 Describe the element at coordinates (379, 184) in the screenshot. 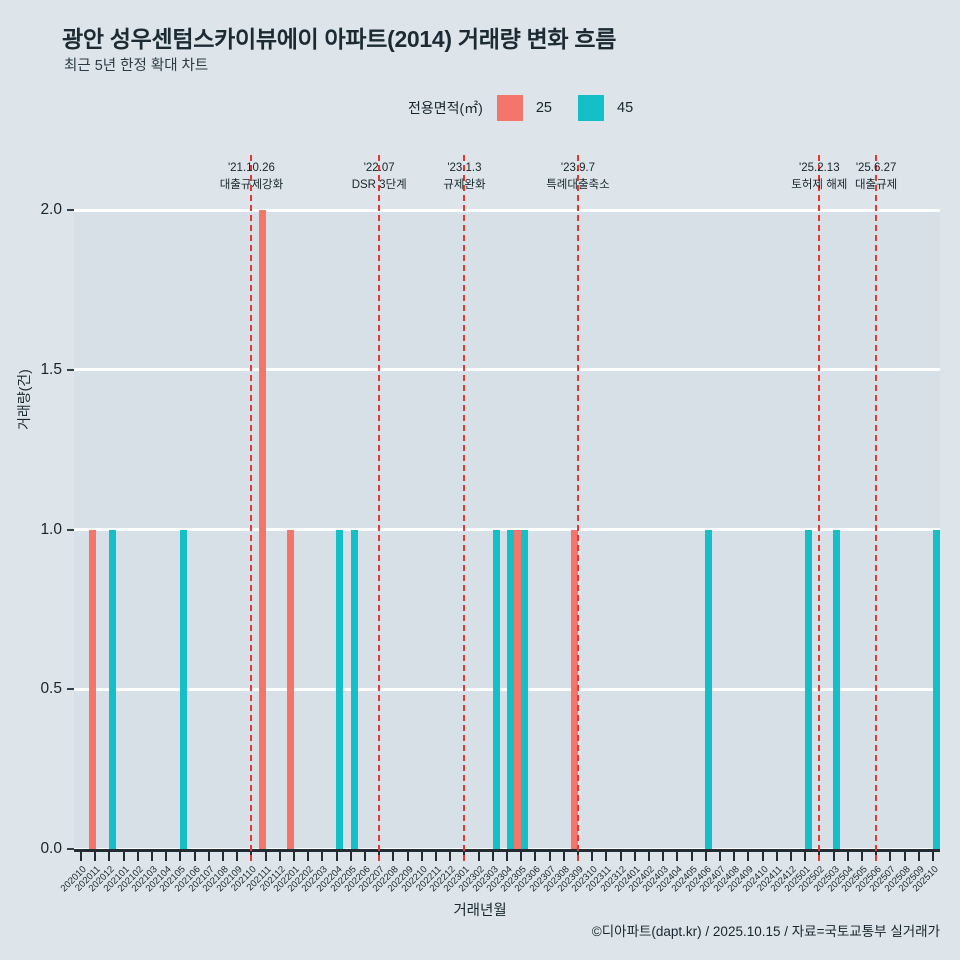

I see `event-label: DSR 3단계` at that location.